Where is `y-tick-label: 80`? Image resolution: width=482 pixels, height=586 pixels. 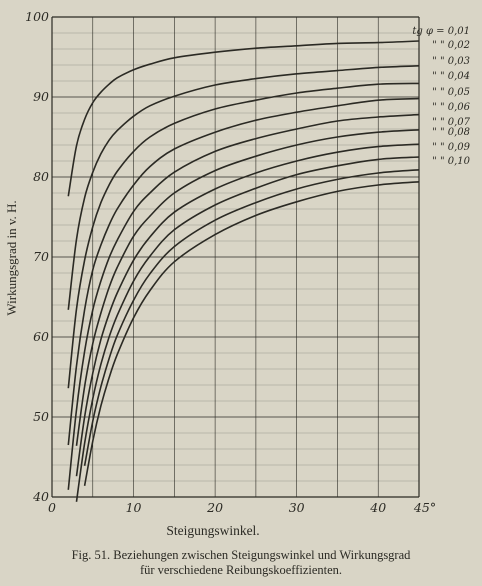 y-tick-label: 80 is located at coordinates (41, 176).